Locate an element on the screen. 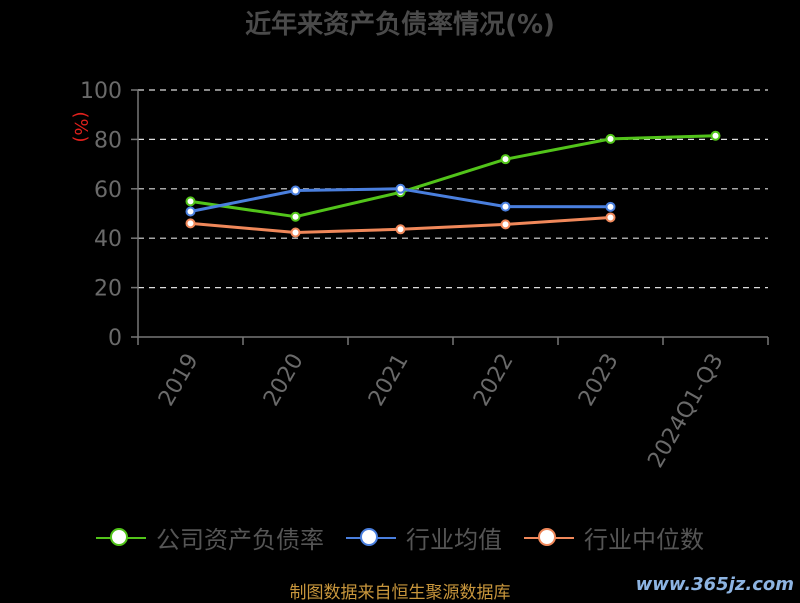  series-lines is located at coordinates (453, 184).